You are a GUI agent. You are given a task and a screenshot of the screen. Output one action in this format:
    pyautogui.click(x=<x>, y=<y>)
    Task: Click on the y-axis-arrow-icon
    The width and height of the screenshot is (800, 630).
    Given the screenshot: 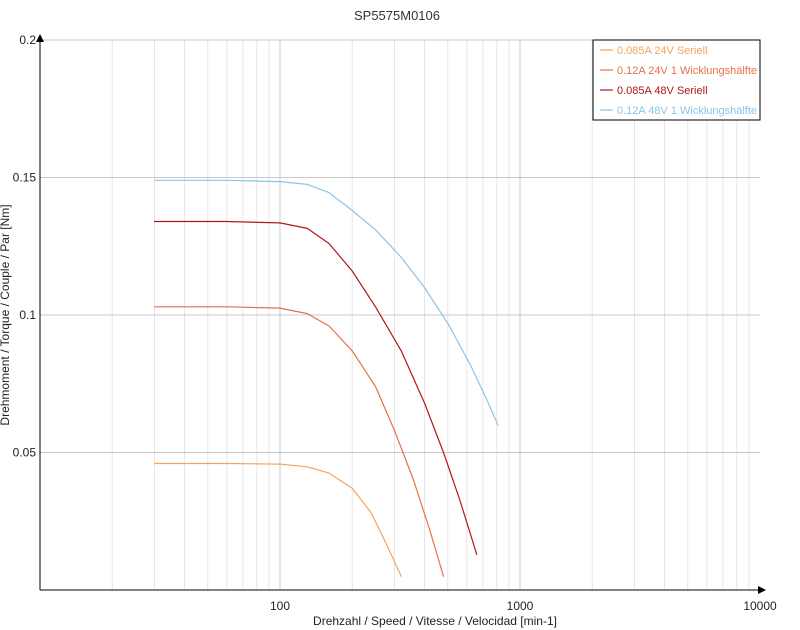 What is the action you would take?
    pyautogui.click(x=40, y=38)
    